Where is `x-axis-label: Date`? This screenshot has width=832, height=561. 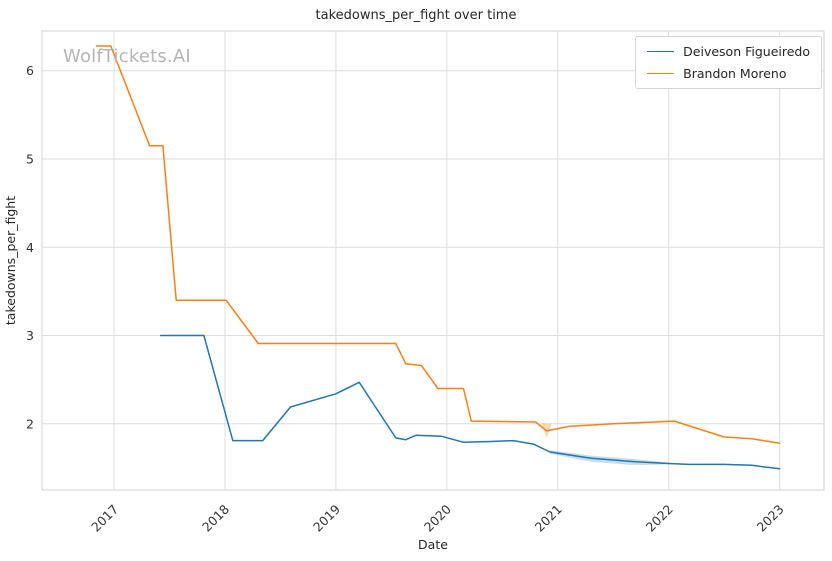
x-axis-label: Date is located at coordinates (433, 544).